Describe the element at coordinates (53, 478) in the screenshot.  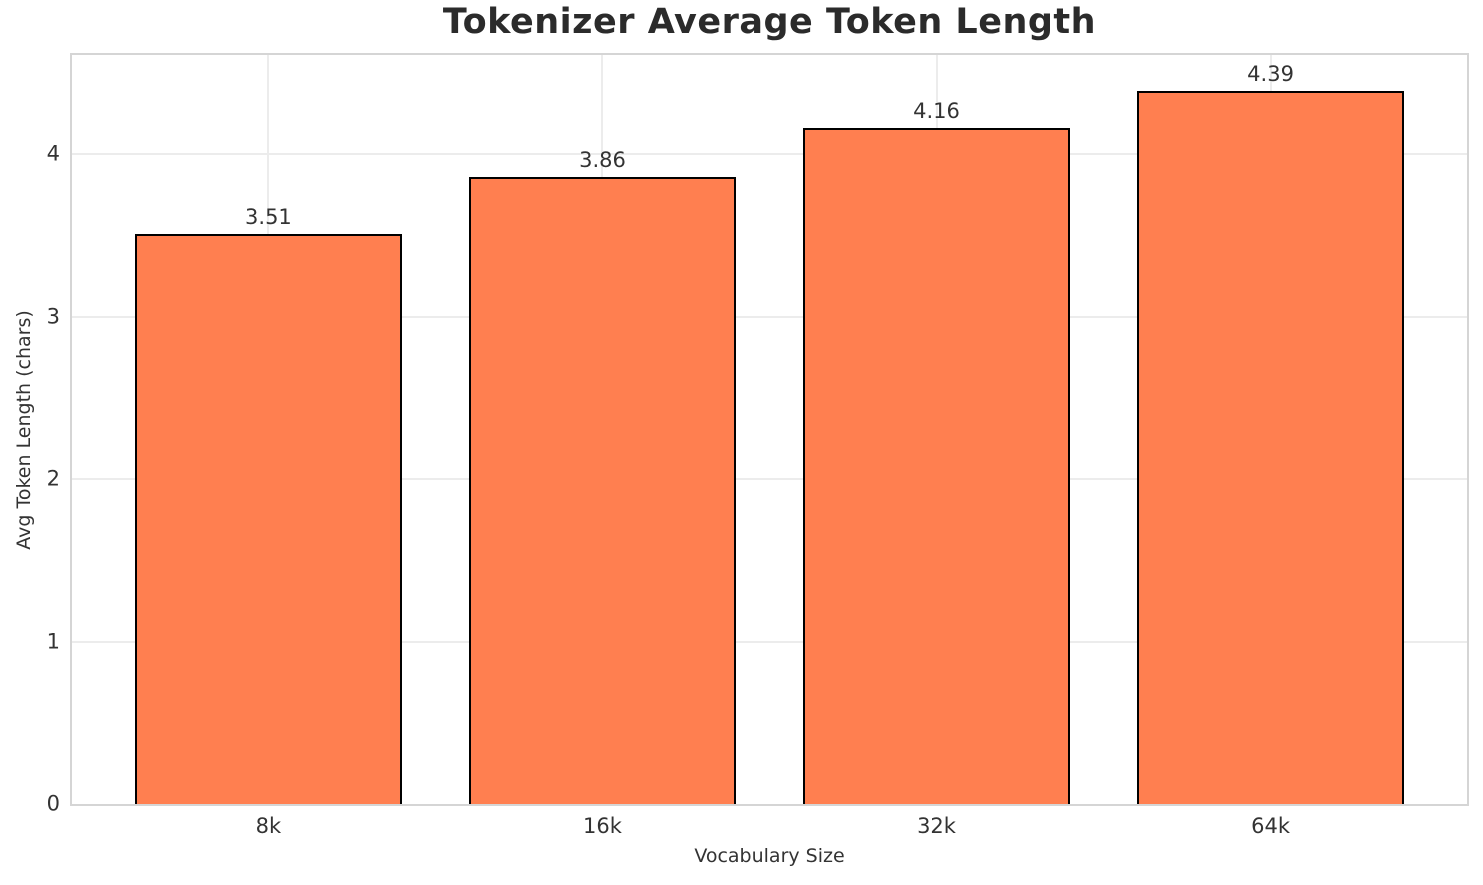
I see `y-tick-label: 2` at that location.